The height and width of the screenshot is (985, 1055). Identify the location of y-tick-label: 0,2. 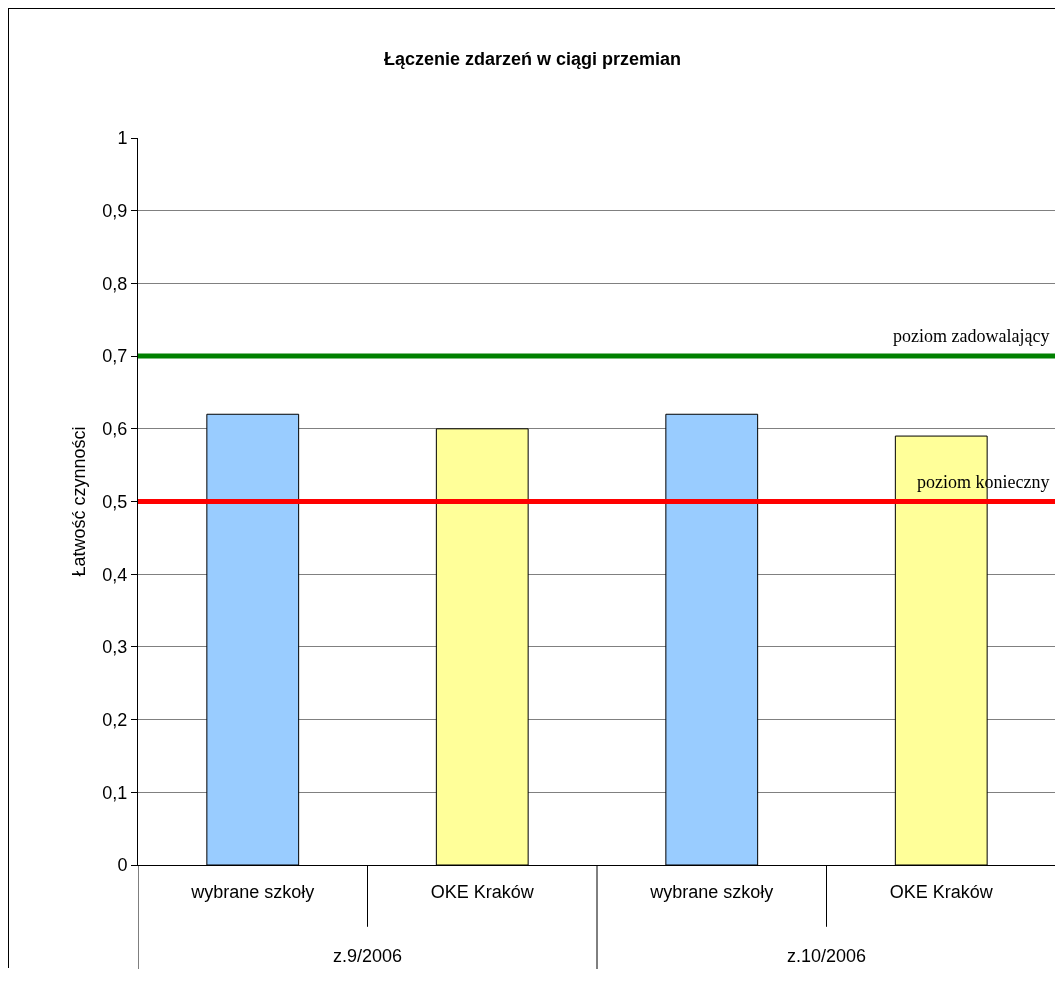
(115, 719).